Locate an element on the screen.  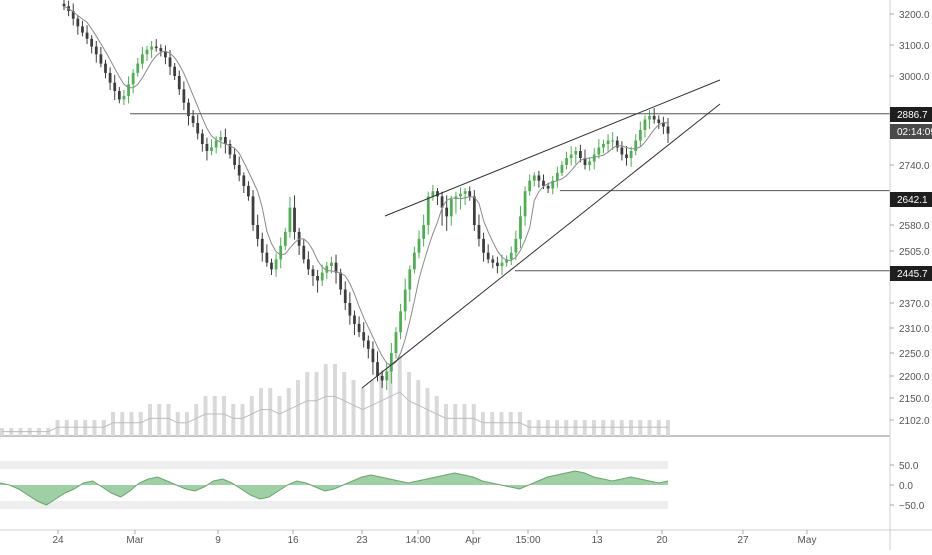
oscillator-pane is located at coordinates (334, 485).